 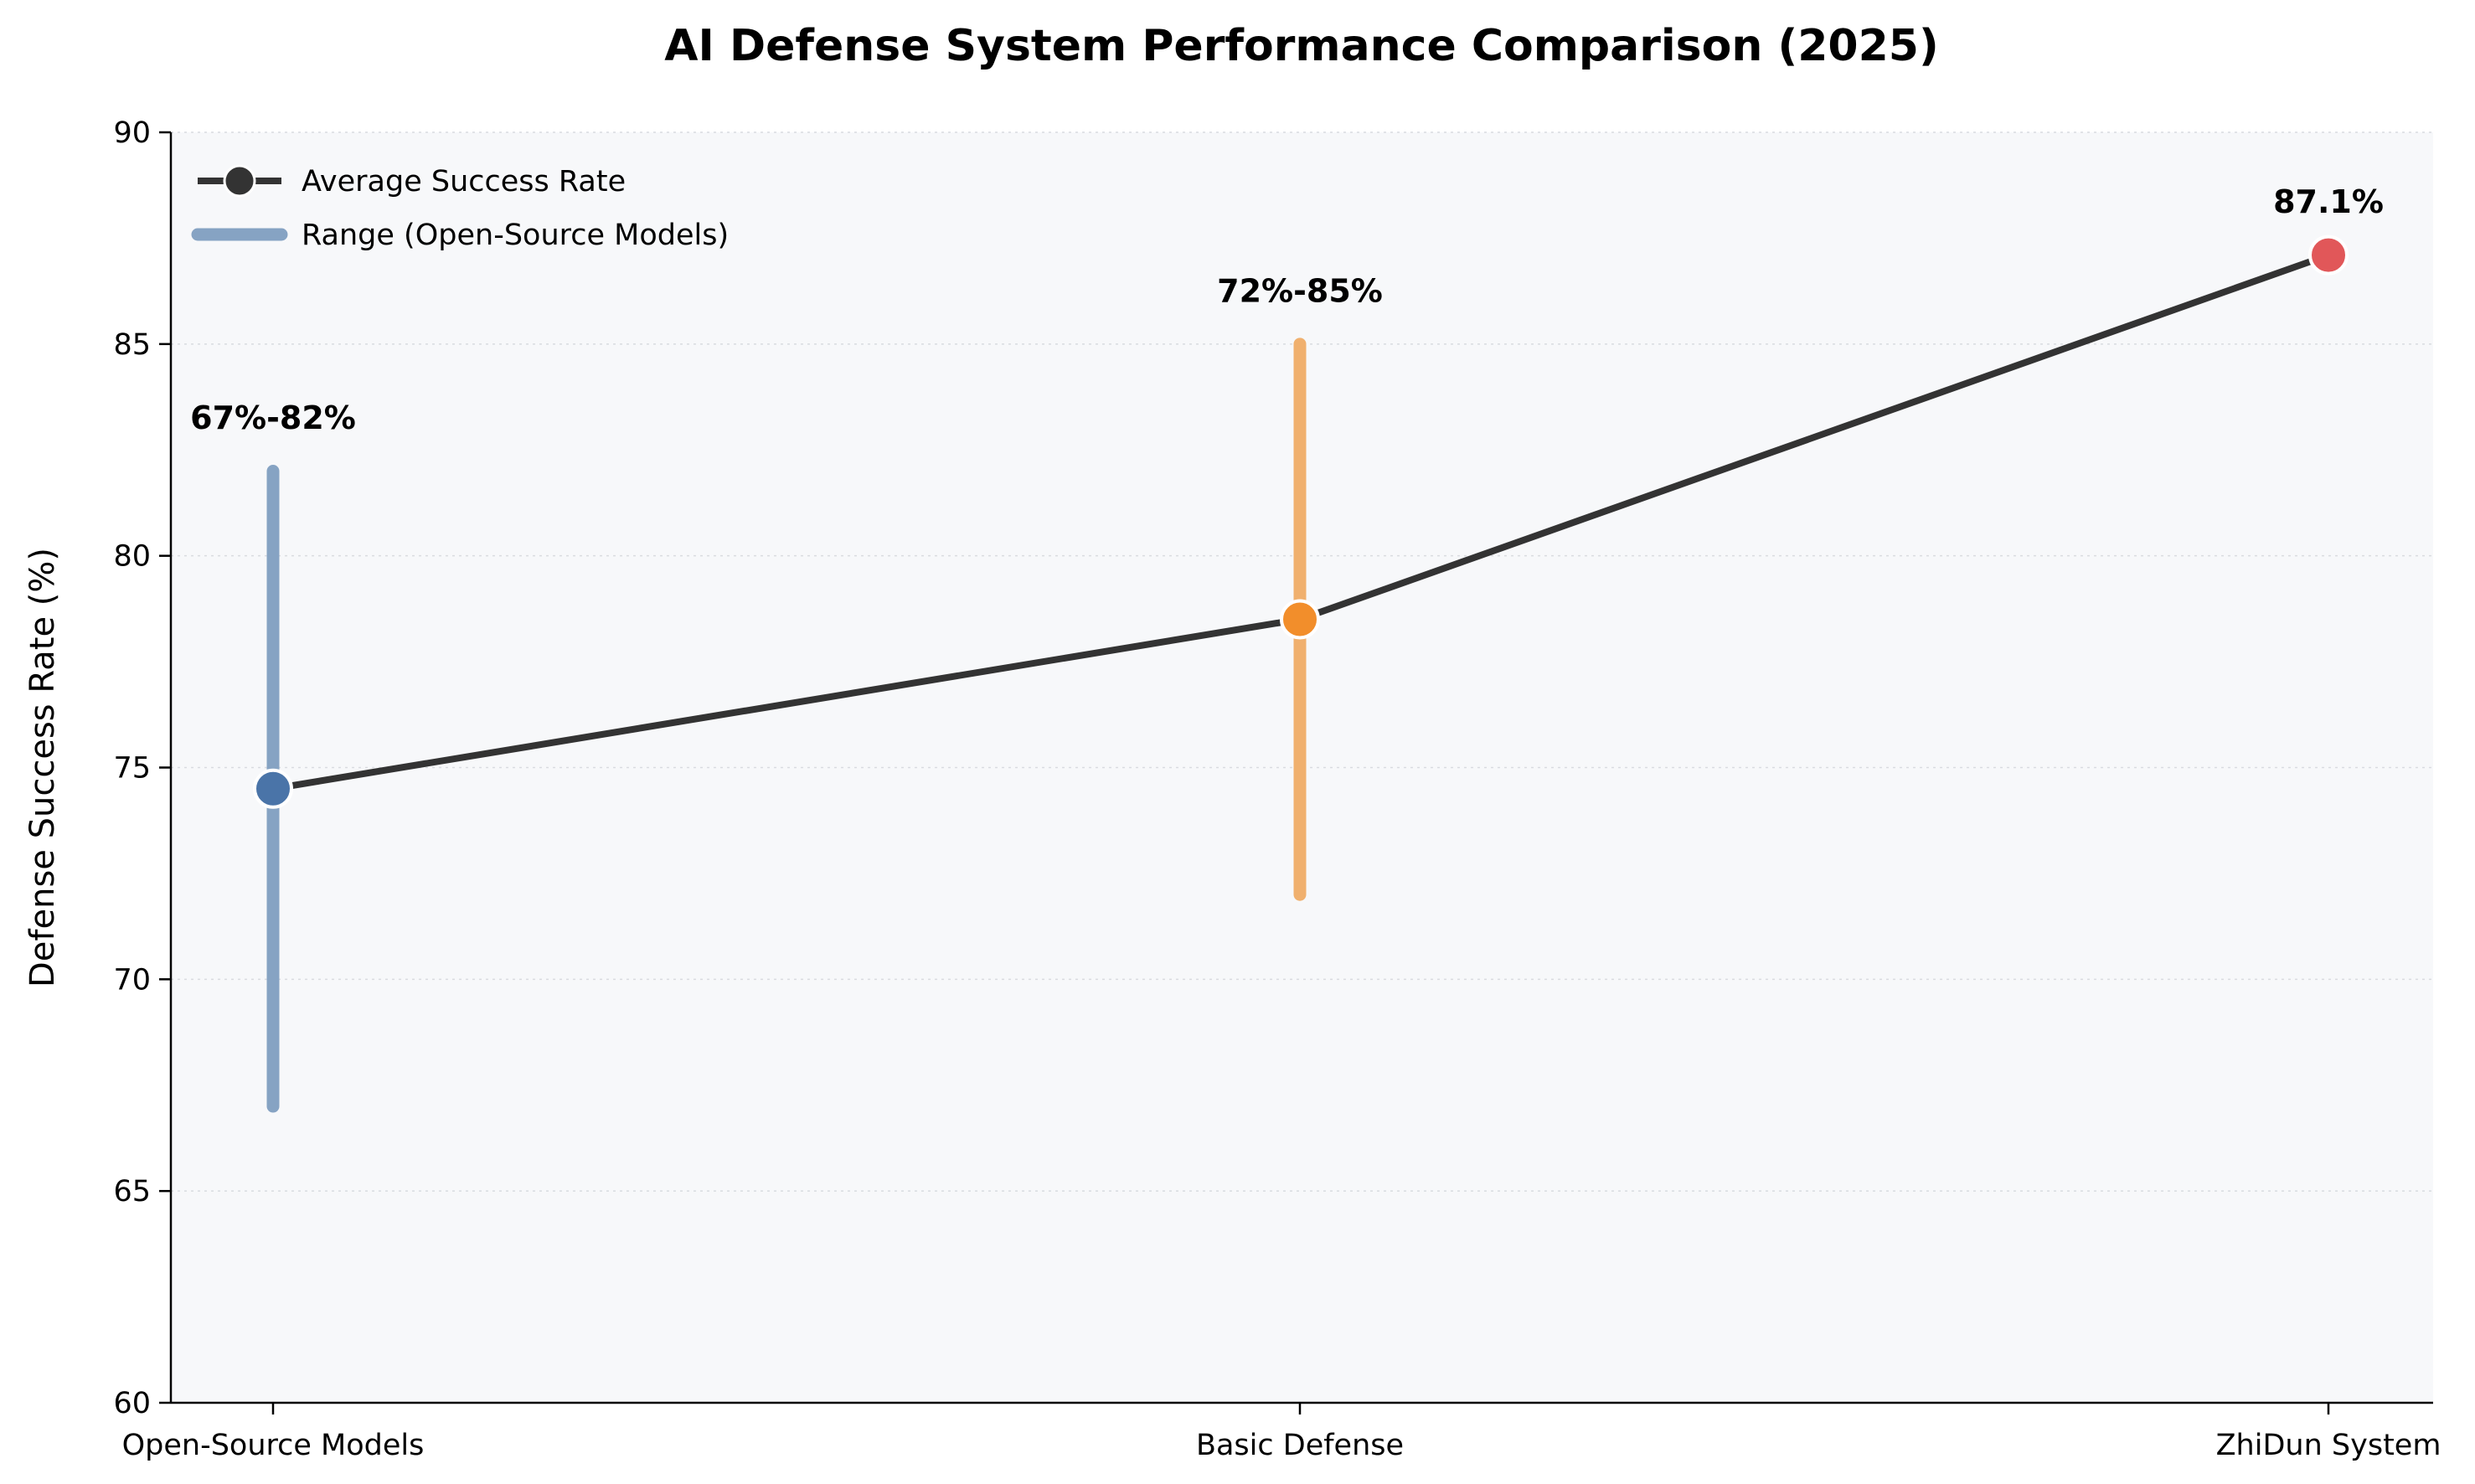 I want to click on legend-marker-swatch, so click(x=239, y=181).